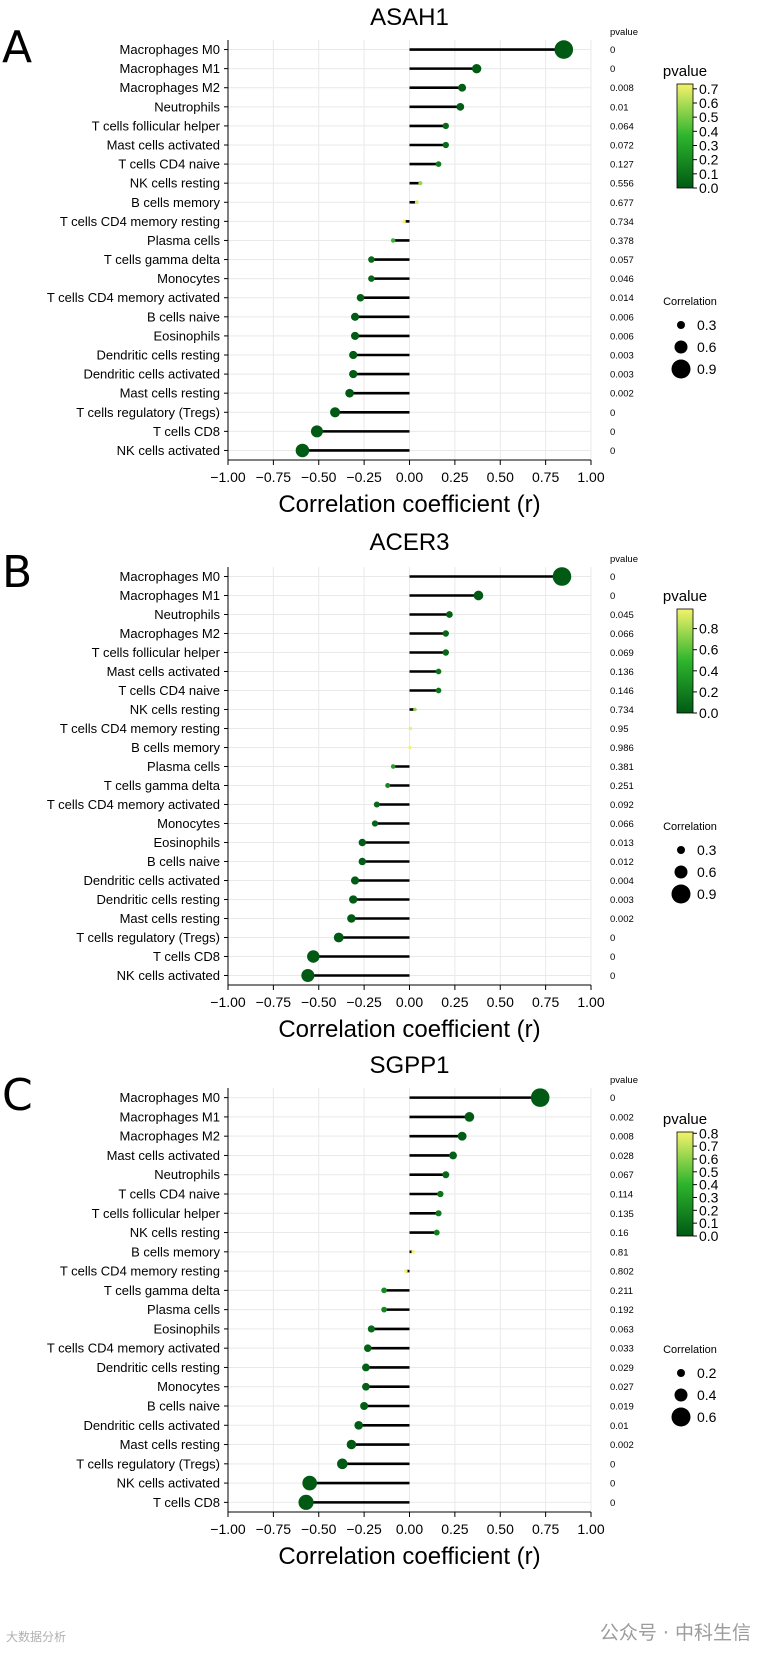 Image resolution: width=763 pixels, height=1653 pixels. Describe the element at coordinates (709, 1133) in the screenshot. I see `colorbar-tick-label: 0.8` at that location.